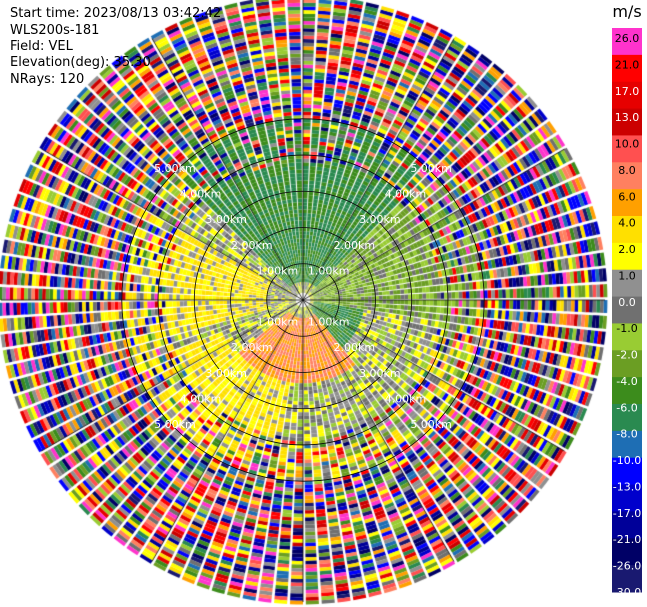 This screenshot has height=607, width=647. What do you see at coordinates (116, 13) in the screenshot?
I see `start-time-label: Start time: 2023/08/13 03:42:42` at bounding box center [116, 13].